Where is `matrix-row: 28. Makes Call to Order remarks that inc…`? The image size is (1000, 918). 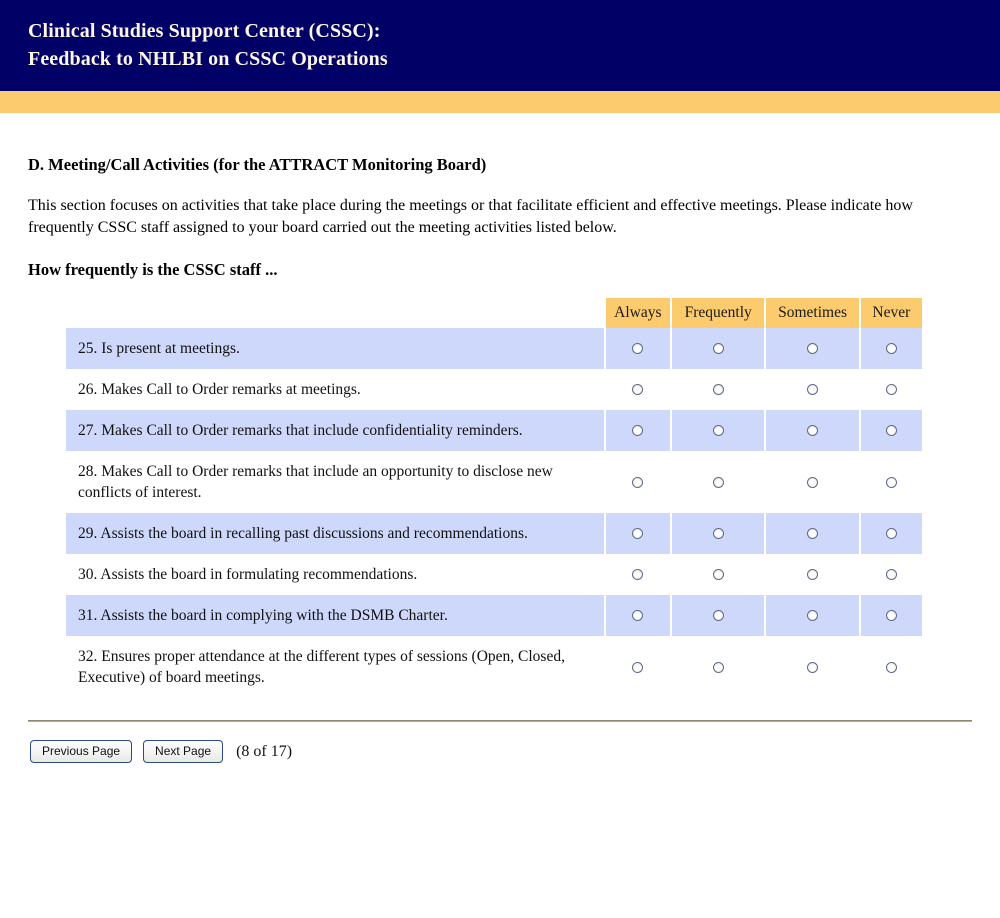
matrix-row: 28. Makes Call to Order remarks that inc… is located at coordinates (494, 482).